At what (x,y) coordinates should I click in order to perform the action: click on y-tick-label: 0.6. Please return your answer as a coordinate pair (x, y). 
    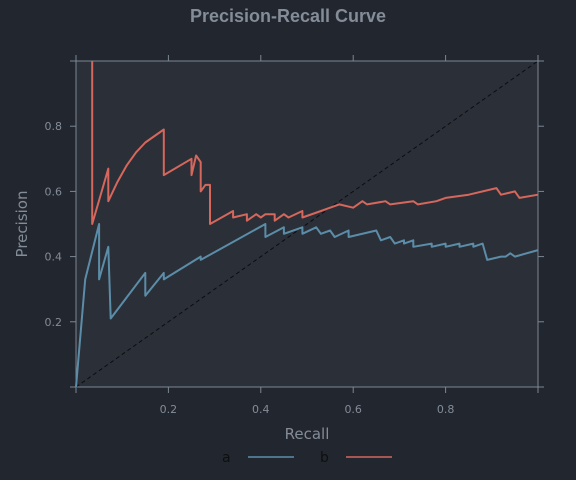
    Looking at the image, I should click on (54, 191).